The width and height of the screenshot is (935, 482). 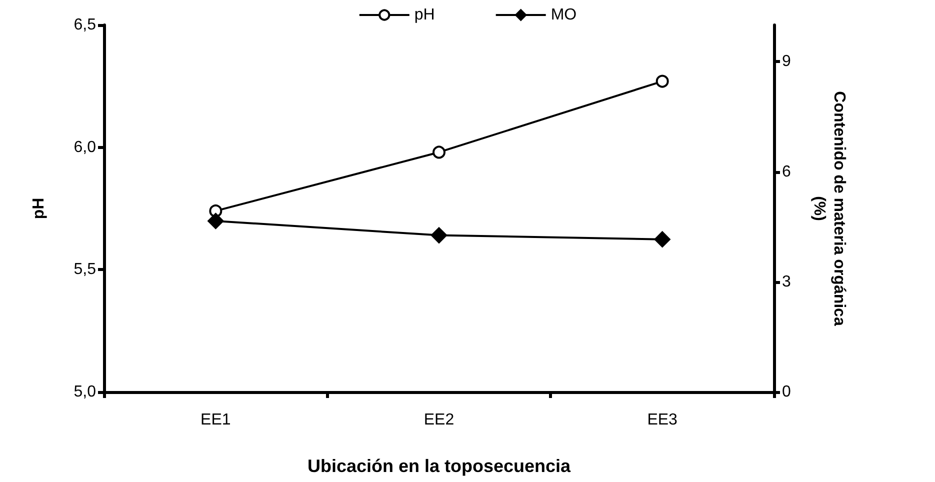 I want to click on x-tick-label: EE1, so click(x=215, y=420).